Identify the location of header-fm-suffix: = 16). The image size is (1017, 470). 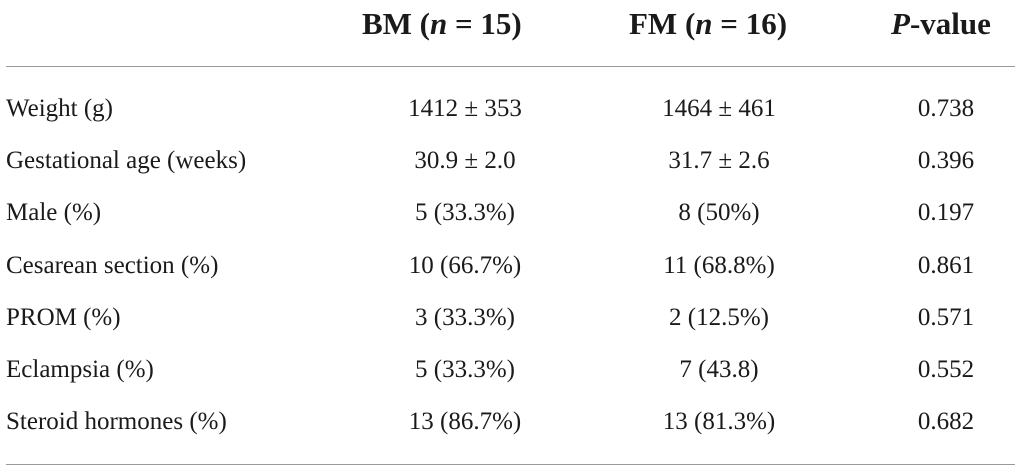
(750, 23).